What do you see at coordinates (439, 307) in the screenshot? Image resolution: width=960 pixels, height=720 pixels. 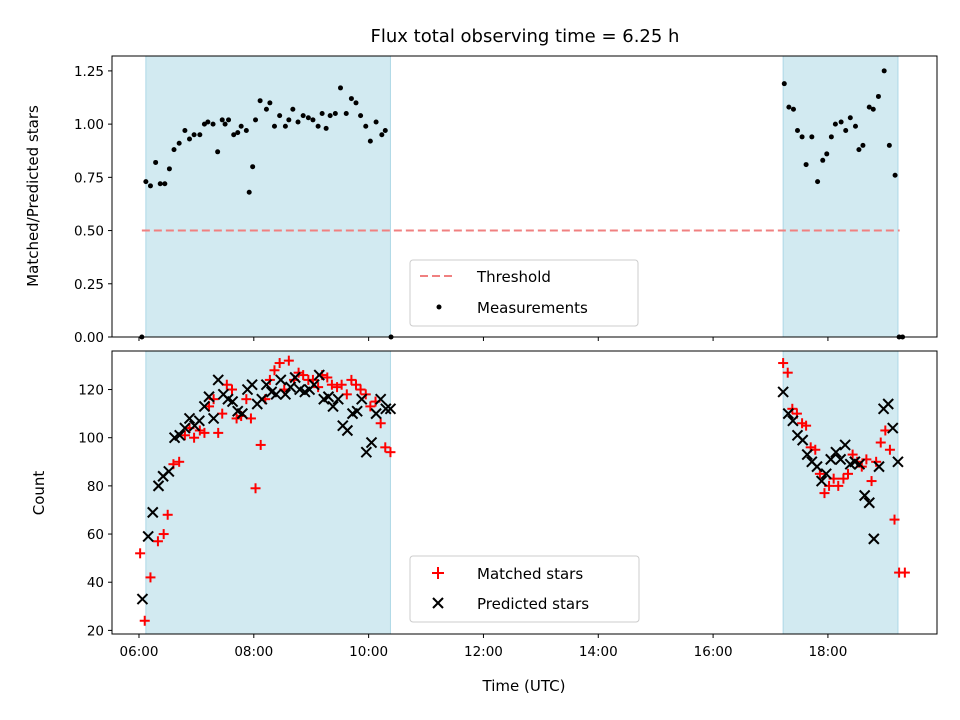 I see `legend-measurements-swatch` at bounding box center [439, 307].